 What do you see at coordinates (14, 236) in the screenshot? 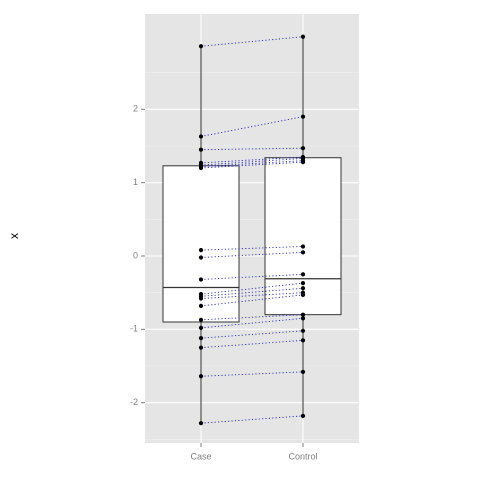
I see `y-axis-title: x` at bounding box center [14, 236].